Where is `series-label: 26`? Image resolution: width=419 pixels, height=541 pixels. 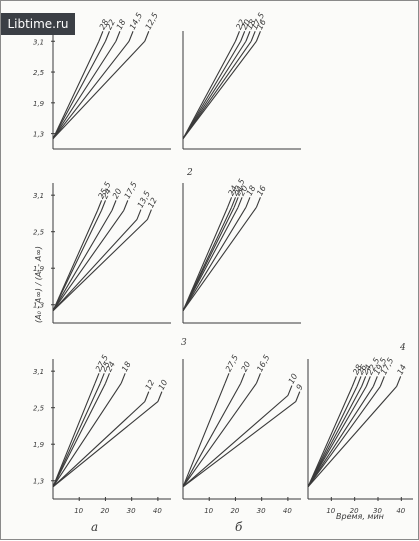
series-label: 26 is located at coordinates (362, 369).